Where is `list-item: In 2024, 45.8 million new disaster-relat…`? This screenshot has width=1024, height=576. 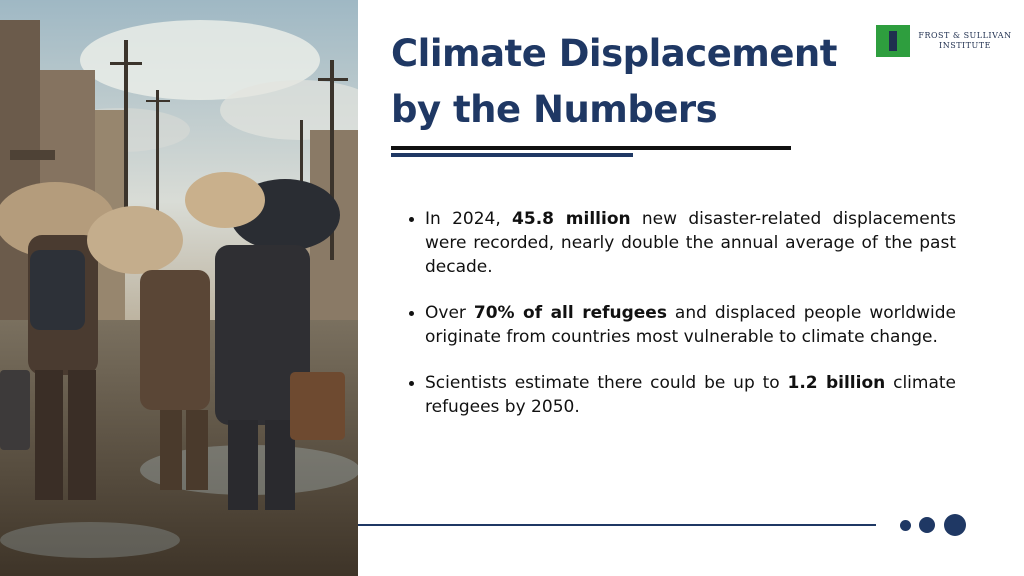 list-item: In 2024, 45.8 million new disaster-relat… is located at coordinates (681, 243).